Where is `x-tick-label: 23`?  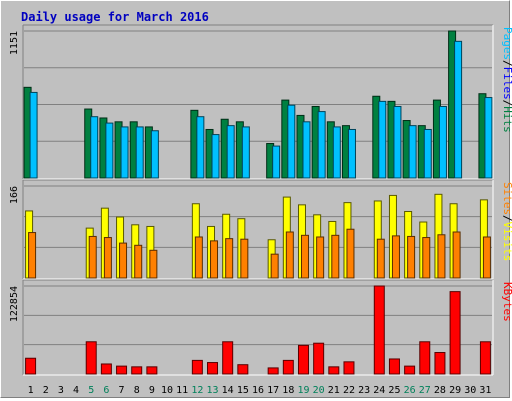
x-tick-label: 23 is located at coordinates (364, 390).